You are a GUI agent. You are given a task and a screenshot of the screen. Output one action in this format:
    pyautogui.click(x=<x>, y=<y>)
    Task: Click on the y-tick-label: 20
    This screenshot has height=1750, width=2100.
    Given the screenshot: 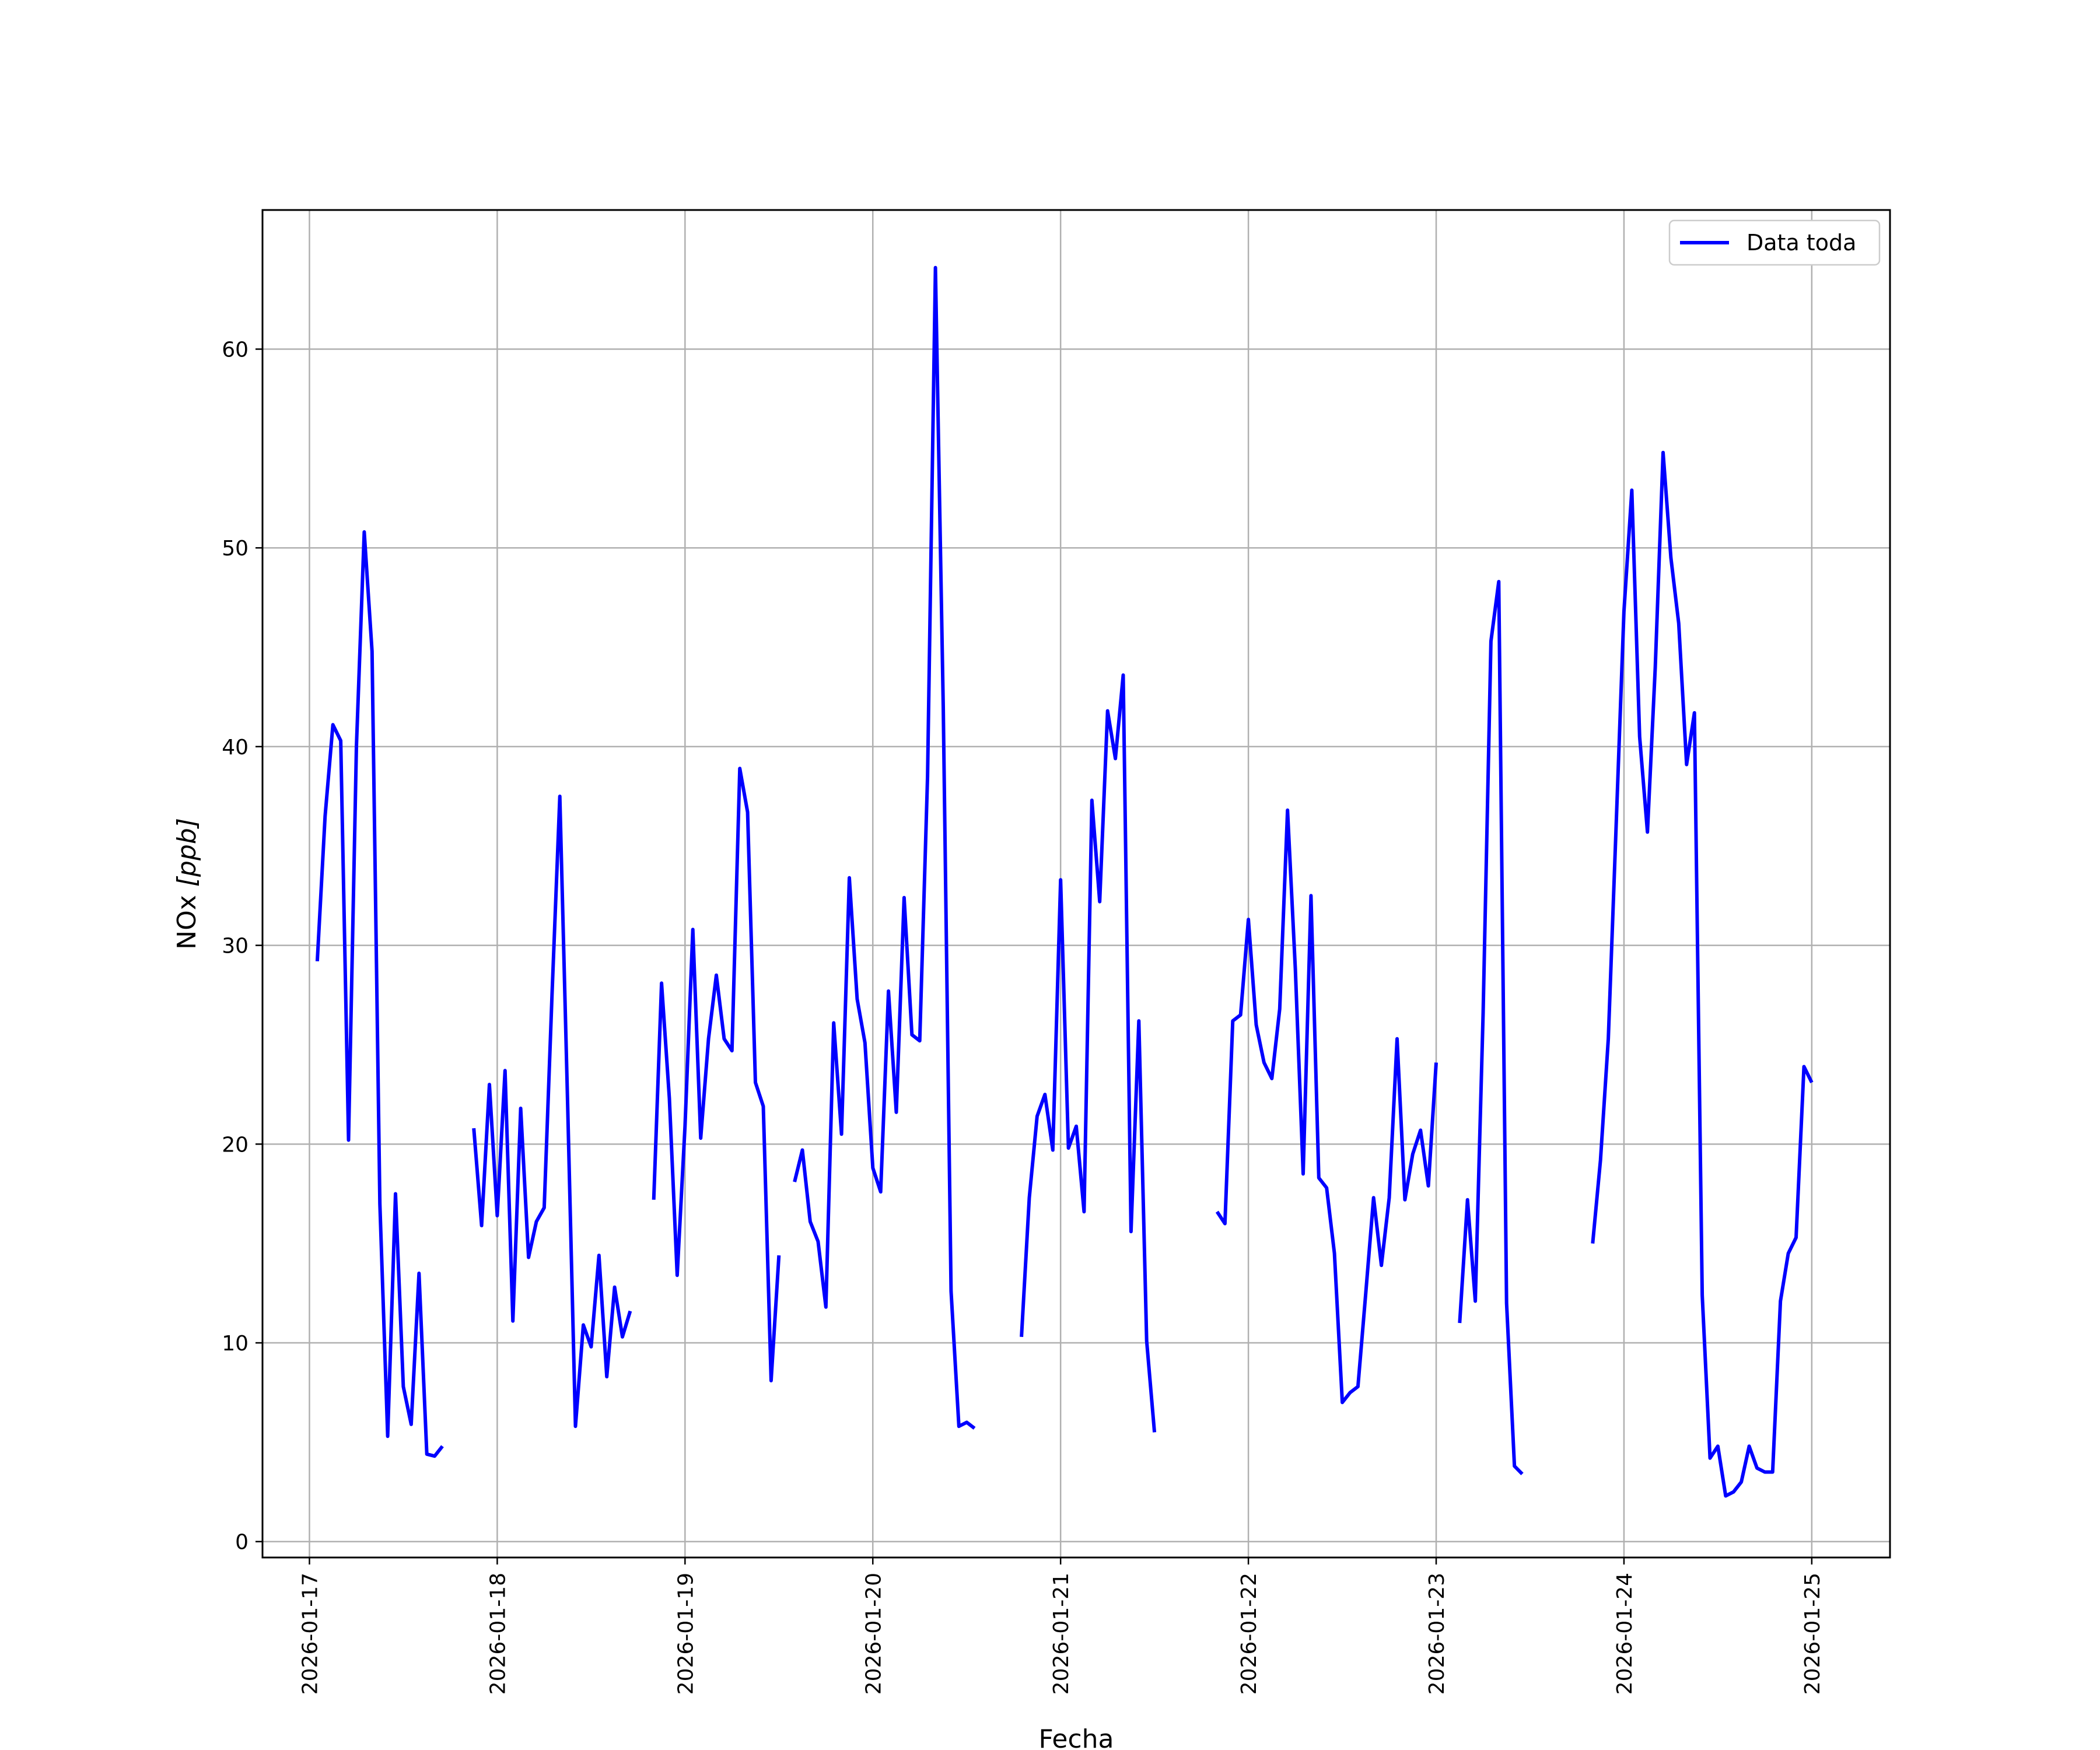 What is the action you would take?
    pyautogui.click(x=235, y=1145)
    